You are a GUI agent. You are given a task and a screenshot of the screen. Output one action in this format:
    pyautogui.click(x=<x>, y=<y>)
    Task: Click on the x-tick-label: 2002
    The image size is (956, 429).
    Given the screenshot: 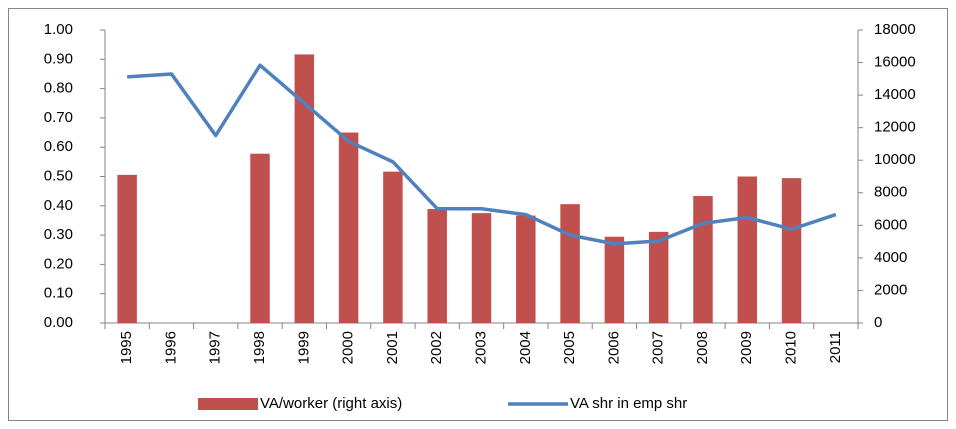 What is the action you would take?
    pyautogui.click(x=436, y=347)
    